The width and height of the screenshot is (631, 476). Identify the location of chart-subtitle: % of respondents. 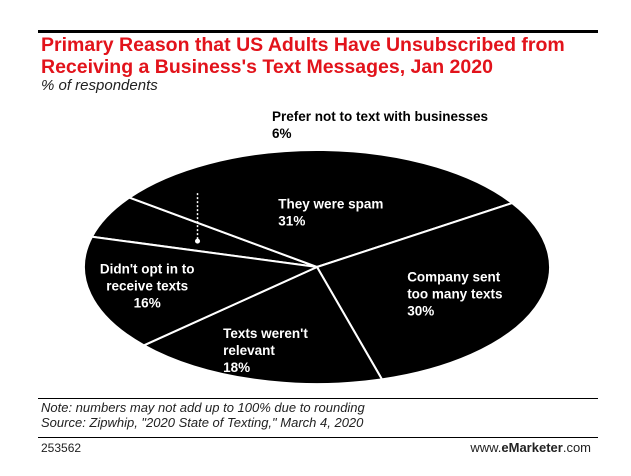
(99, 85).